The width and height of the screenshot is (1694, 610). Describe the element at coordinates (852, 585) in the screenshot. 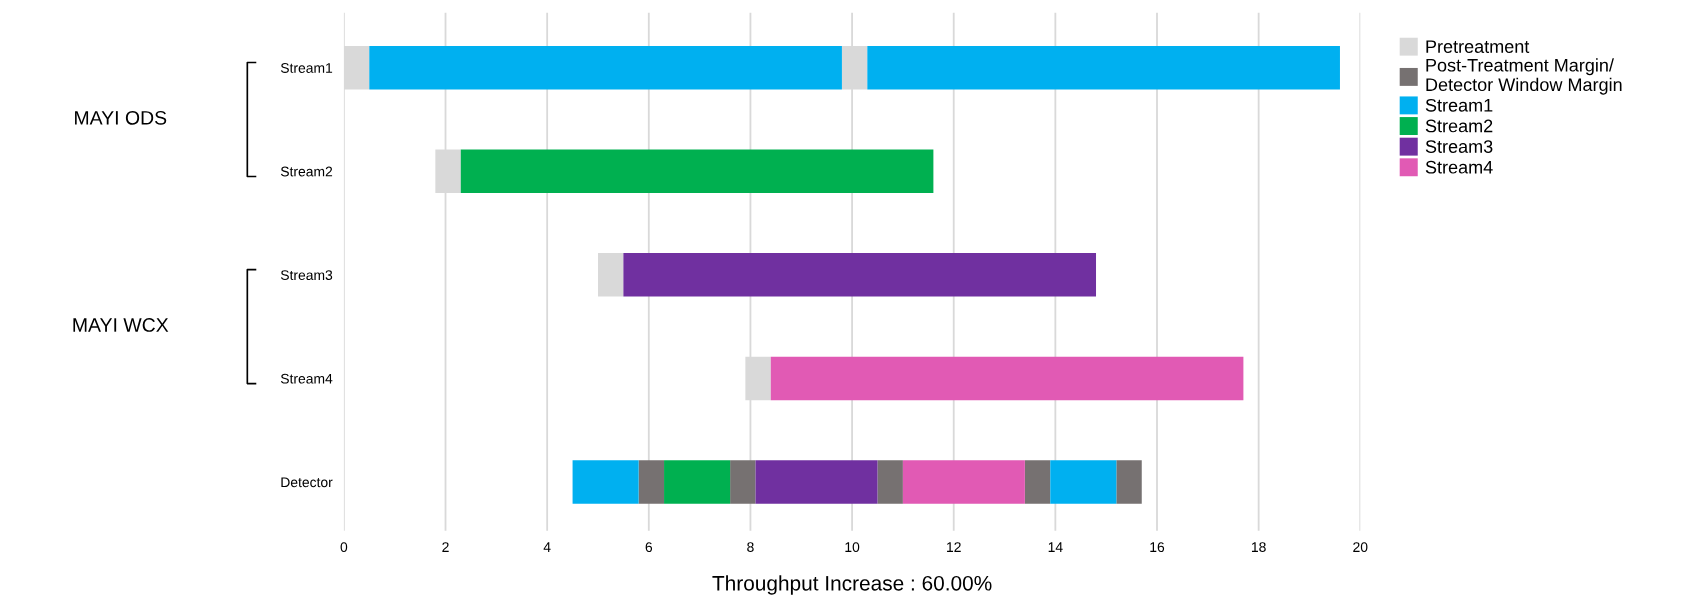

I see `text: Throughput Increase : 60.00%` at that location.